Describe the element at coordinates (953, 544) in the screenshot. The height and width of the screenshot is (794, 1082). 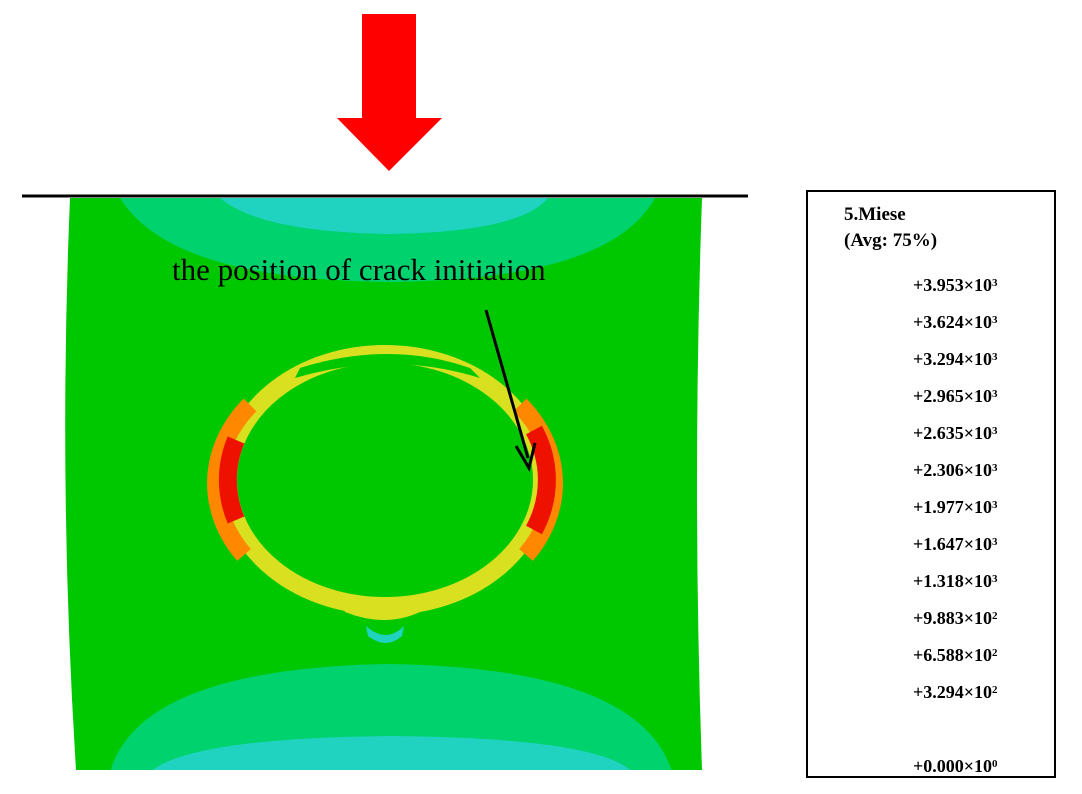
I see `tick-mantissa: +1.647×10` at that location.